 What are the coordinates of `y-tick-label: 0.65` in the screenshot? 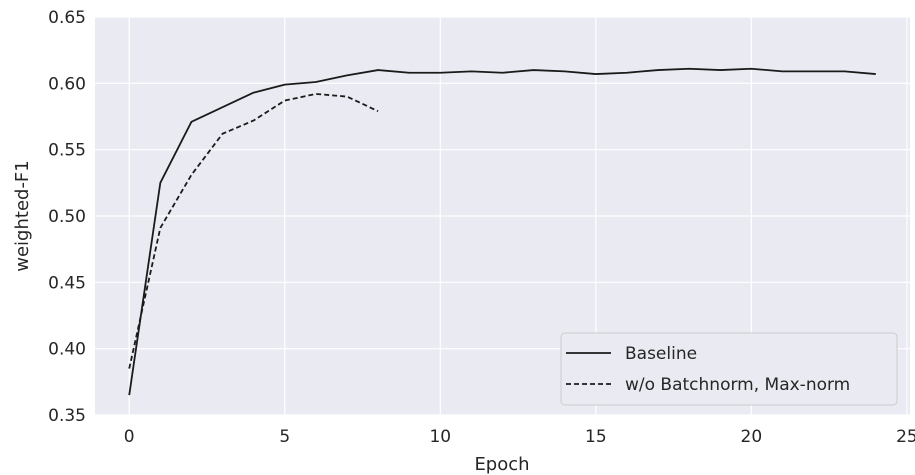 It's located at (67, 18).